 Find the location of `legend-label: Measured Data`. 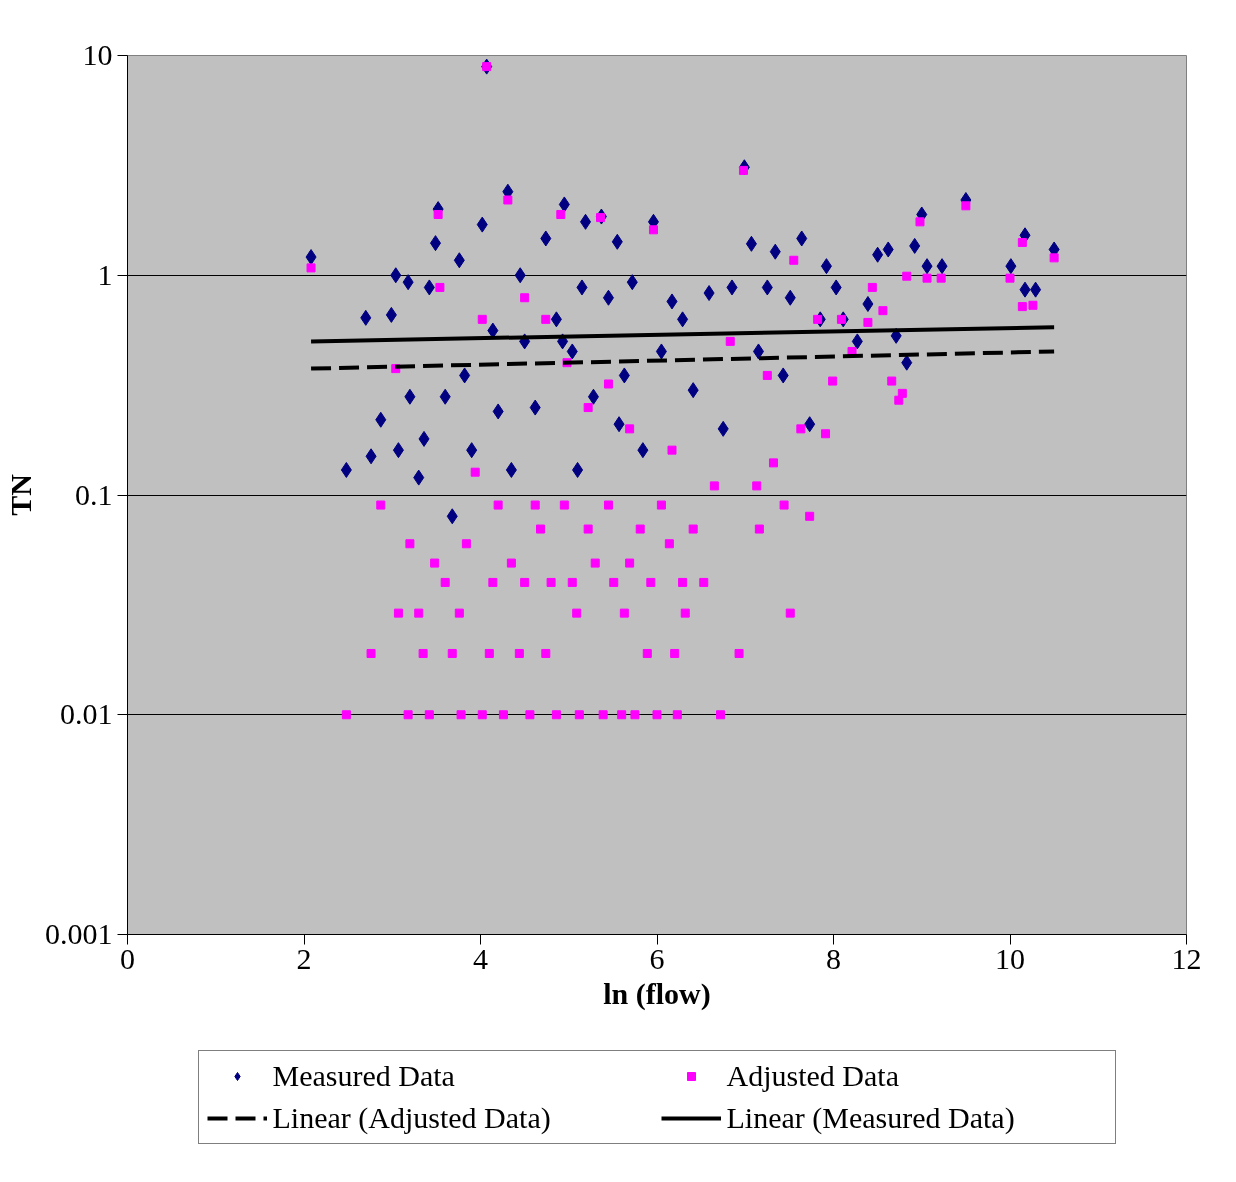

legend-label: Measured Data is located at coordinates (364, 1076).